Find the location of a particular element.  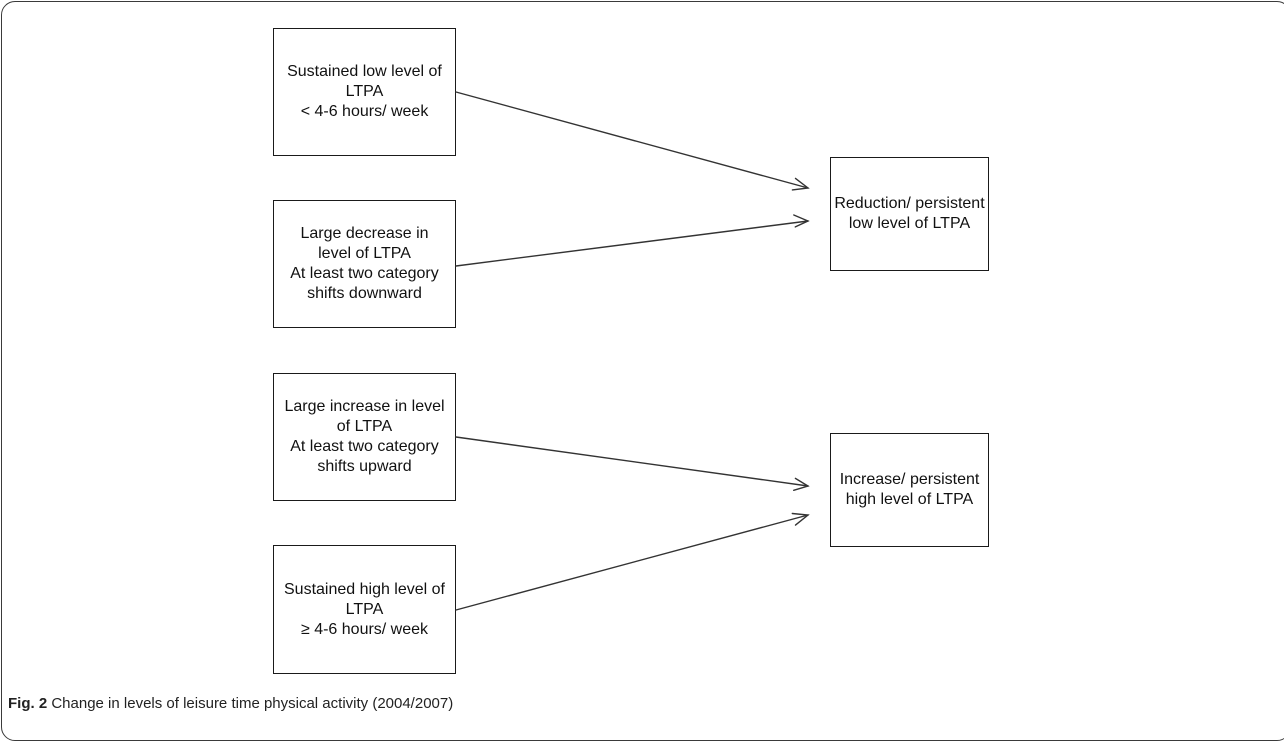

arrow-sustained-high-to-increase is located at coordinates (632, 561).